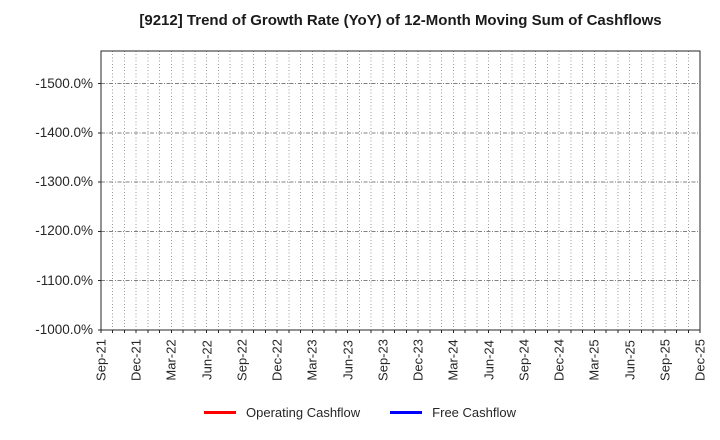 The image size is (720, 440). I want to click on legend-label-free-cashflow: Free Cashflow, so click(474, 412).